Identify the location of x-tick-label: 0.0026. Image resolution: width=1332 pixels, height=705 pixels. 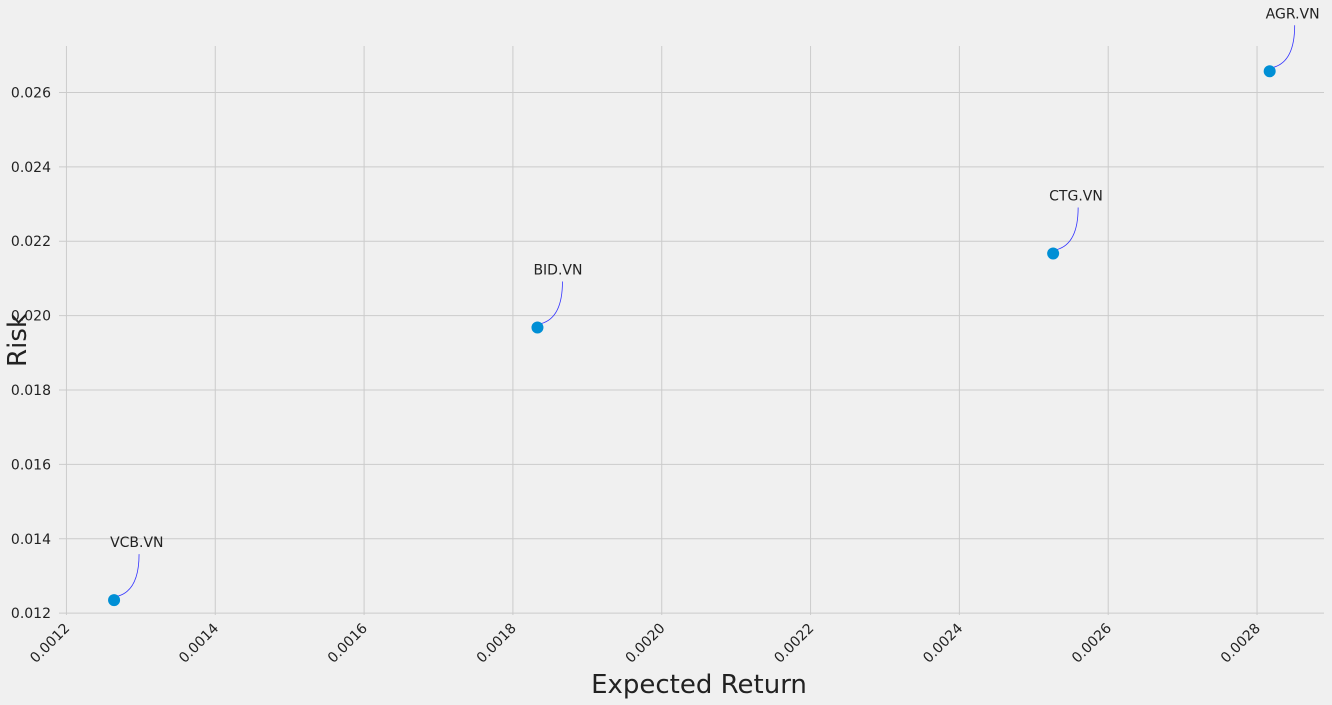
(1092, 643).